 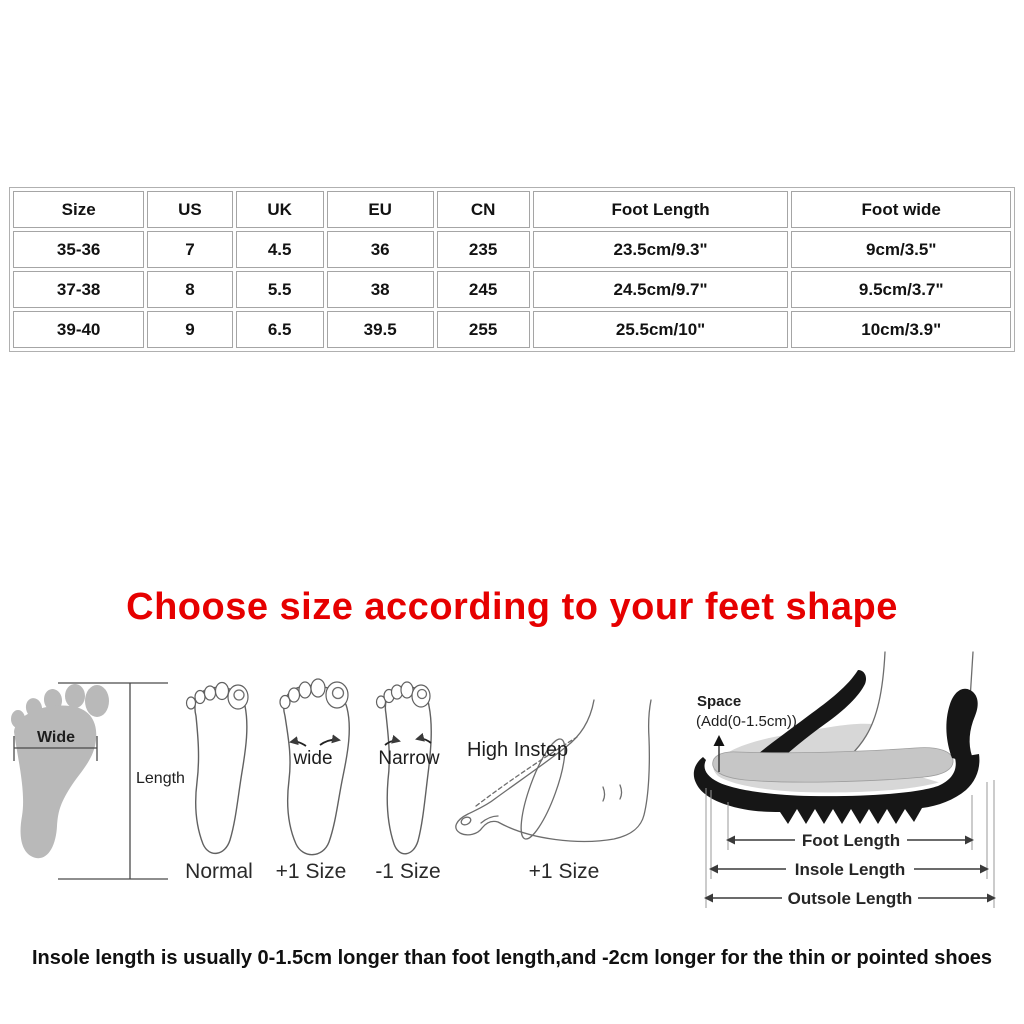 I want to click on col-header-size: Size, so click(x=79, y=209).